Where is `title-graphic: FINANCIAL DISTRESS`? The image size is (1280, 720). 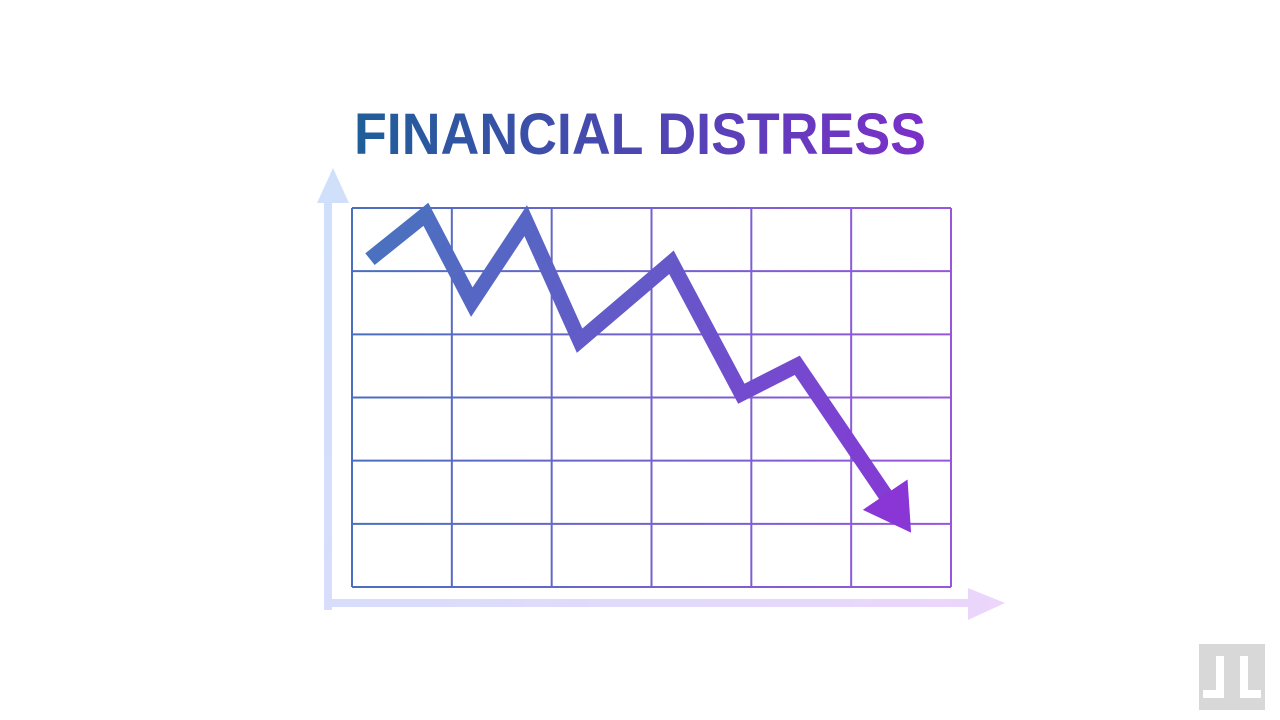
title-graphic: FINANCIAL DISTRESS is located at coordinates (640, 134).